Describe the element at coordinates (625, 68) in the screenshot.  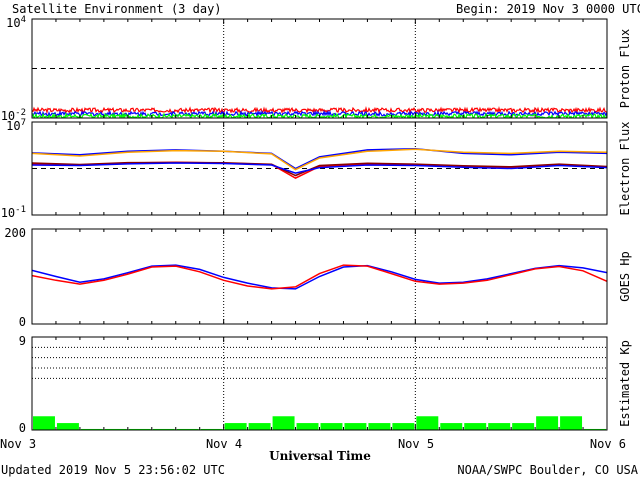
I see `y-axis-title: Proton Flux` at that location.